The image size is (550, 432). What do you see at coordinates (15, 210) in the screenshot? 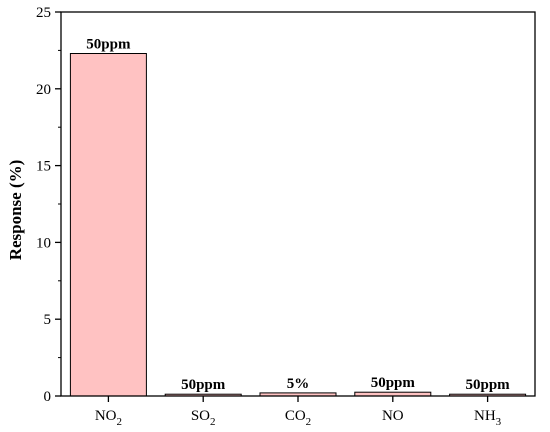
I see `y-axis-title: Response (%)` at bounding box center [15, 210].